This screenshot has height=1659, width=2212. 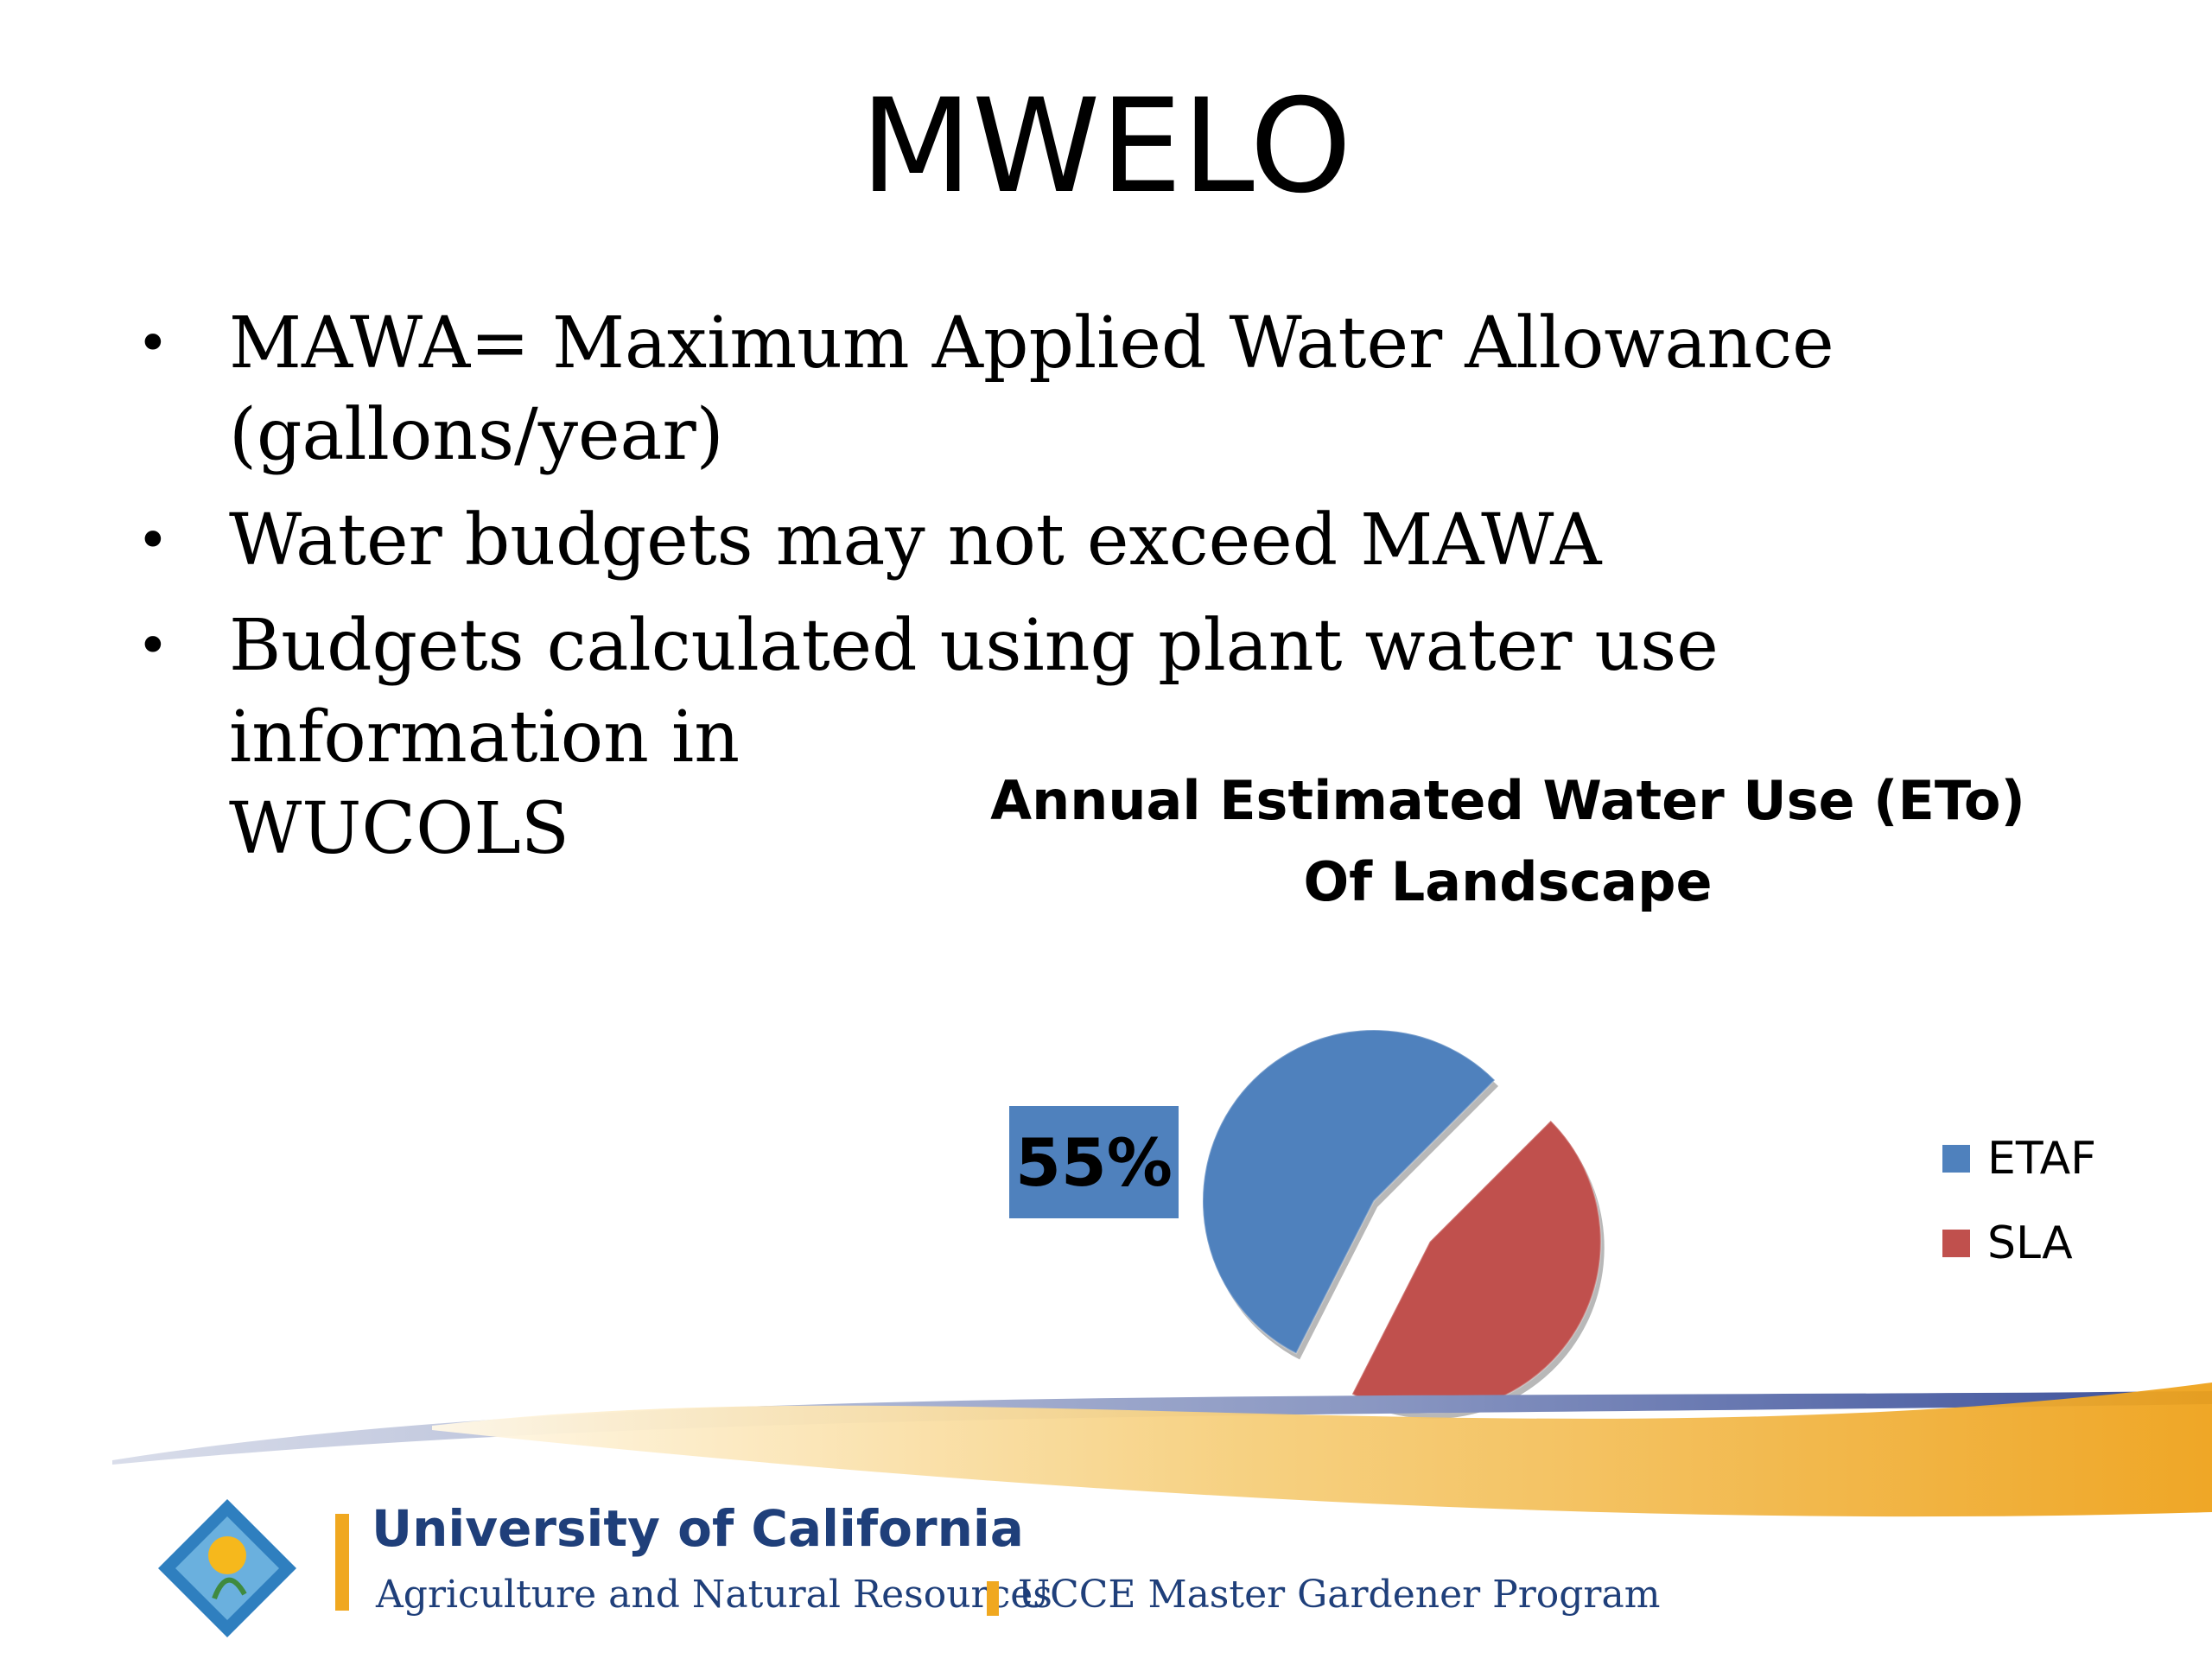 What do you see at coordinates (1162, 1449) in the screenshot?
I see `footer-ribbon` at bounding box center [1162, 1449].